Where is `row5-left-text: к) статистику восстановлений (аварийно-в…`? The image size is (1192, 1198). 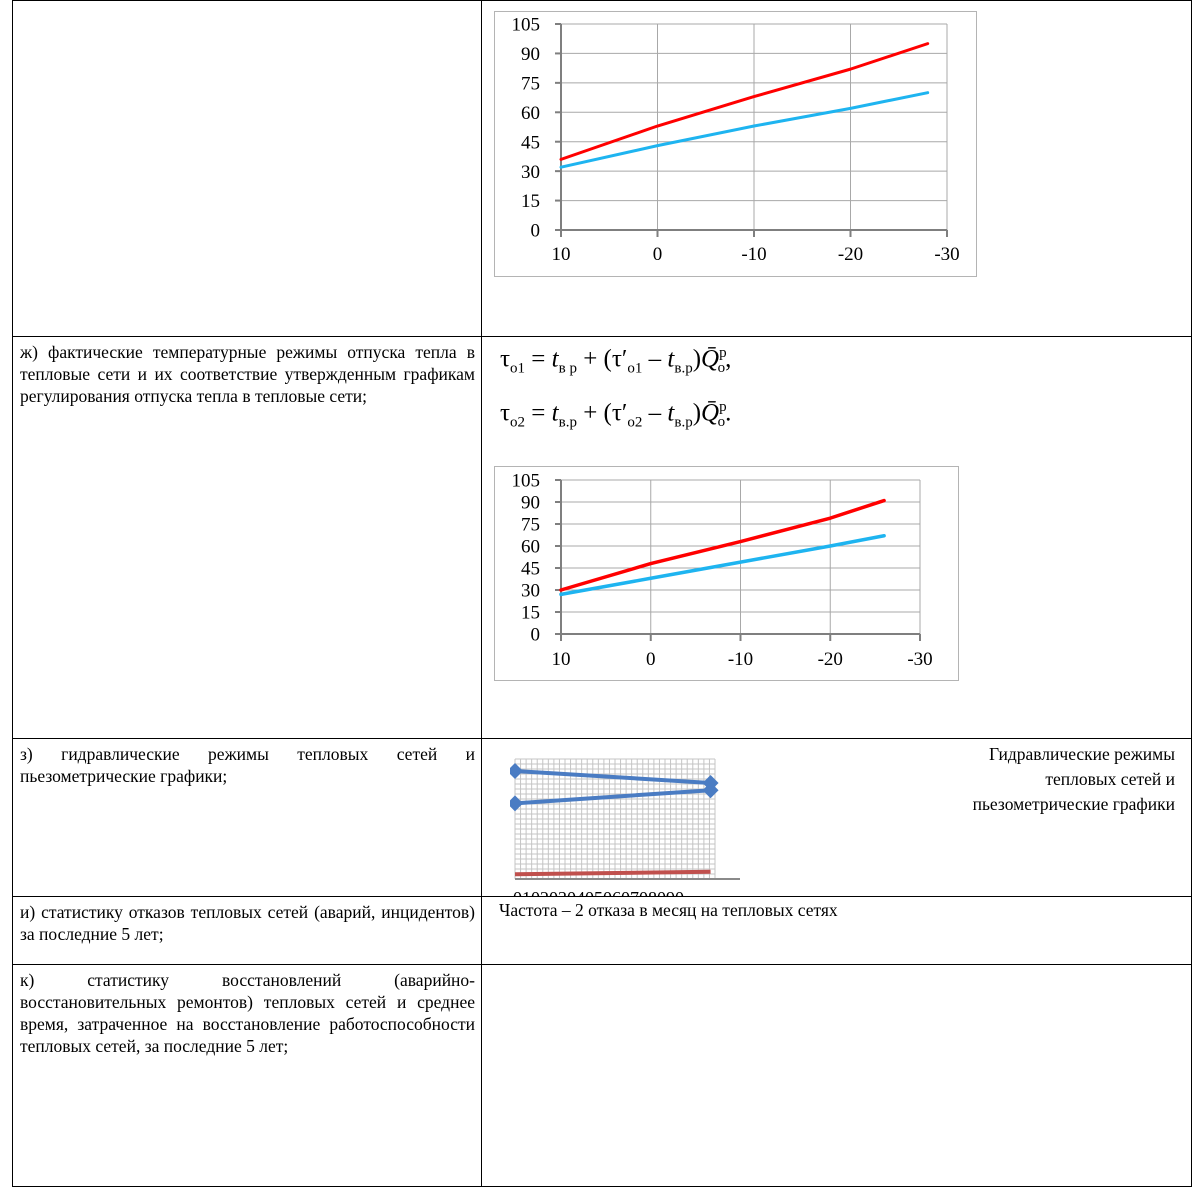 row5-left-text: к) статистику восстановлений (аварийно-в… is located at coordinates (247, 1013).